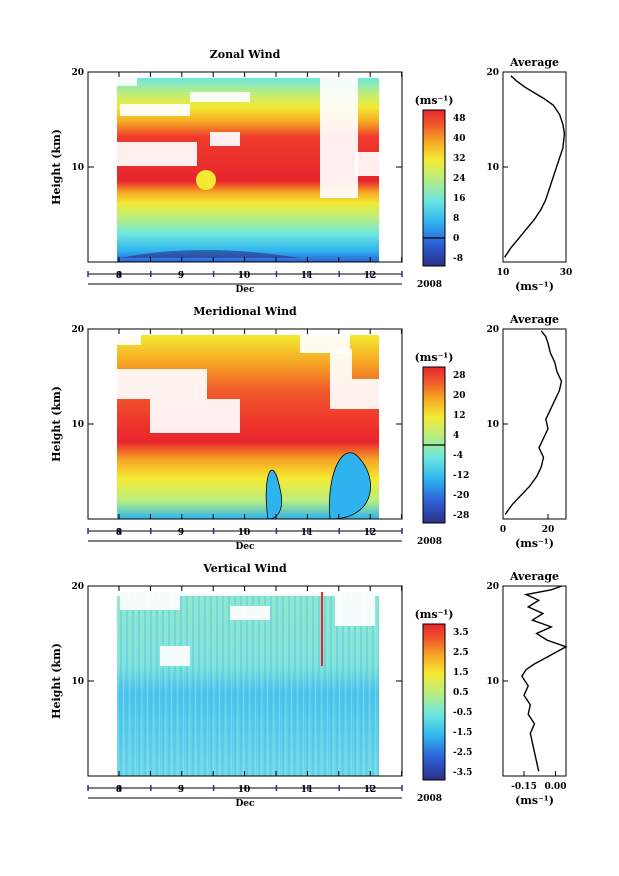 This screenshot has width=619, height=876. What do you see at coordinates (461, 476) in the screenshot?
I see `colorbar-label: -12` at bounding box center [461, 476].